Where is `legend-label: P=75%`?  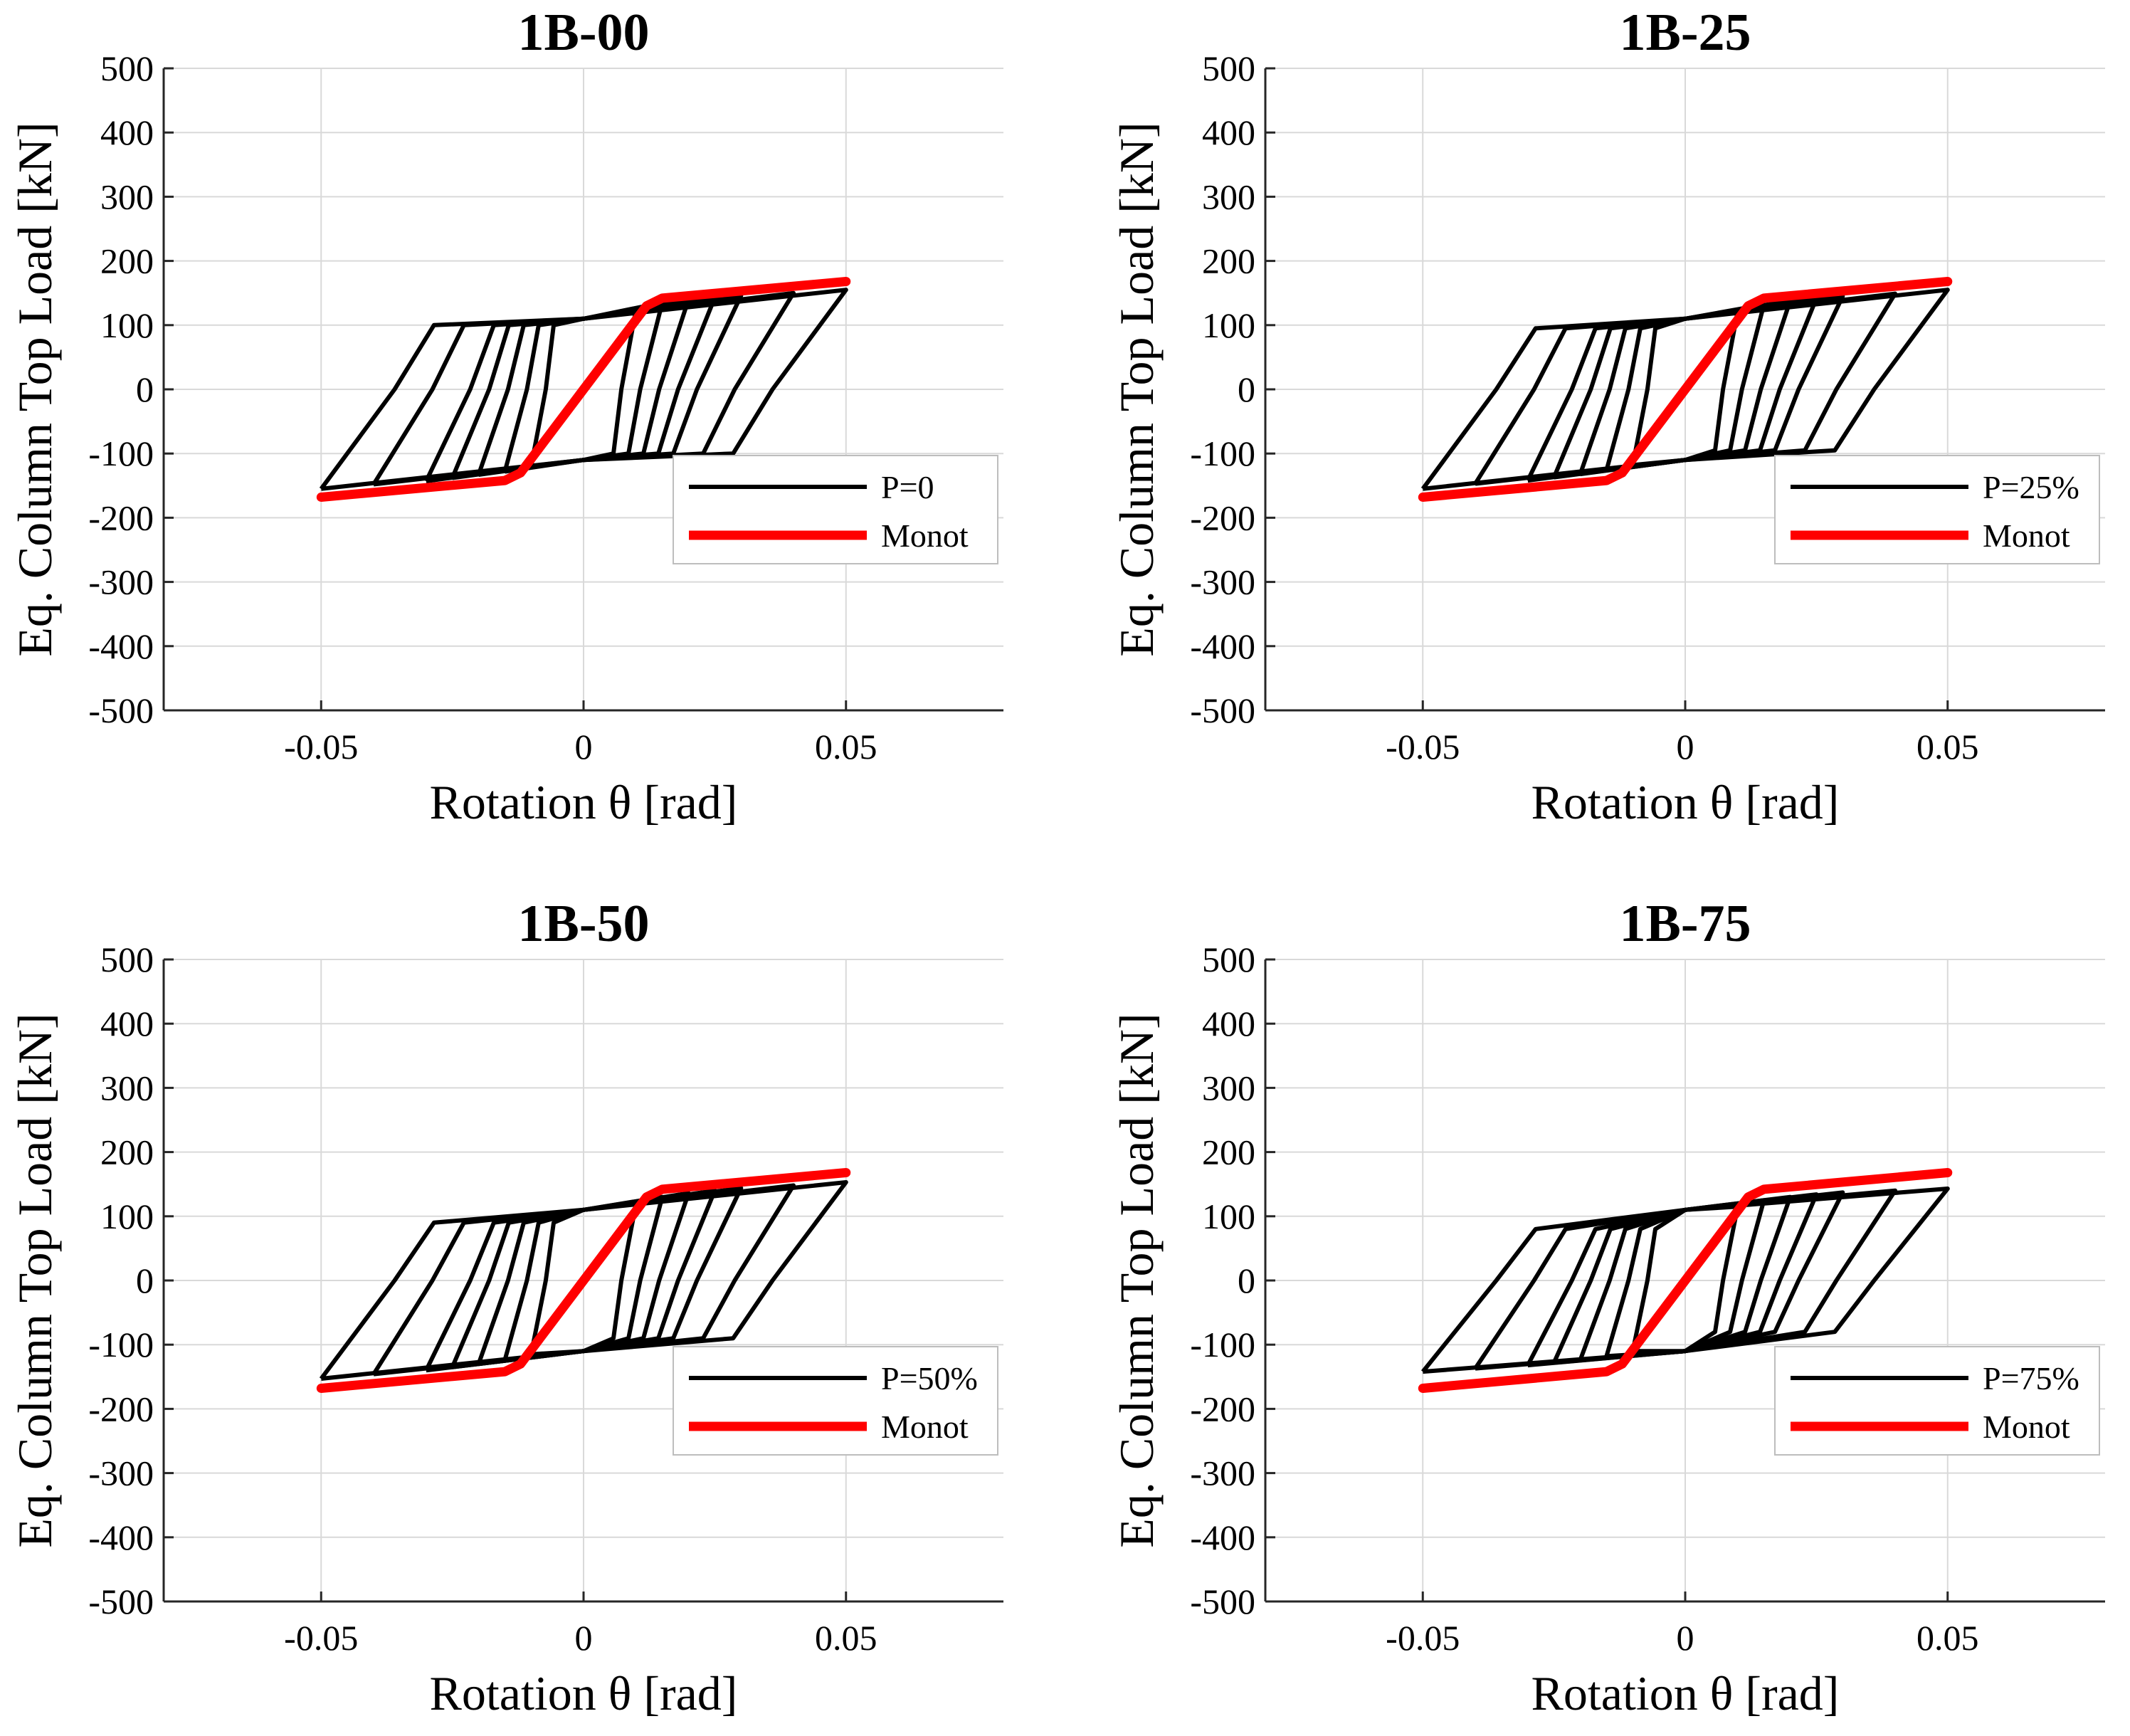 legend-label: P=75% is located at coordinates (2031, 1378).